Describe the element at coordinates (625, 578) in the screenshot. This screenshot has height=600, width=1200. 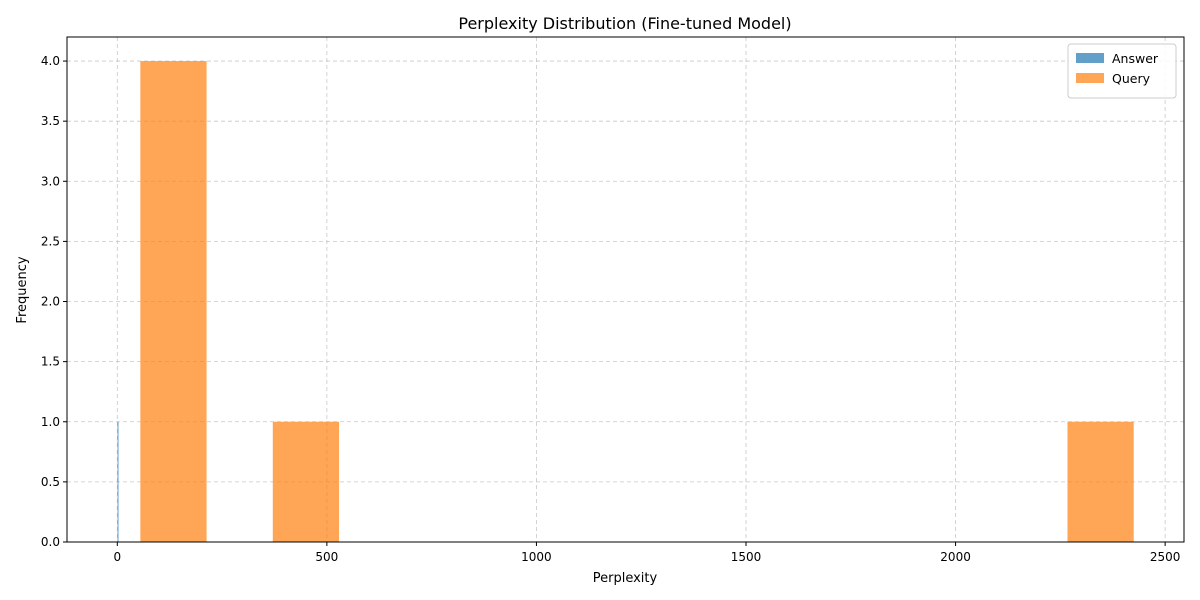
I see `x-axis-label: Perplexity` at that location.